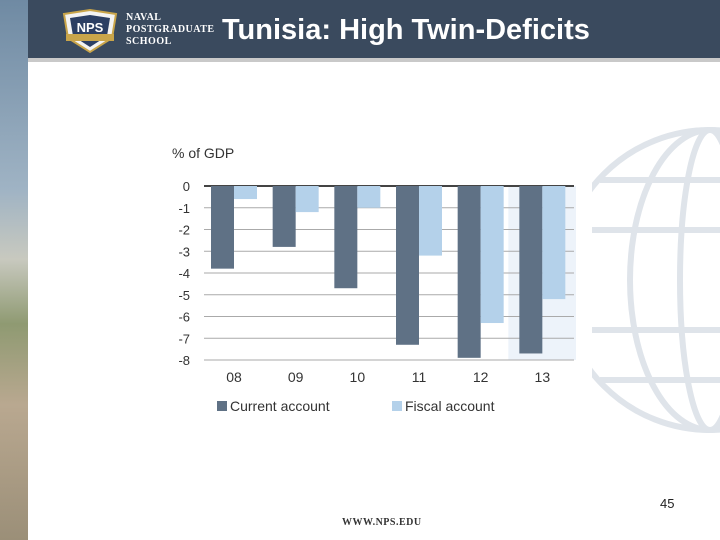 The width and height of the screenshot is (720, 540). Describe the element at coordinates (203, 153) in the screenshot. I see `y-axis-label: % of GDP` at that location.